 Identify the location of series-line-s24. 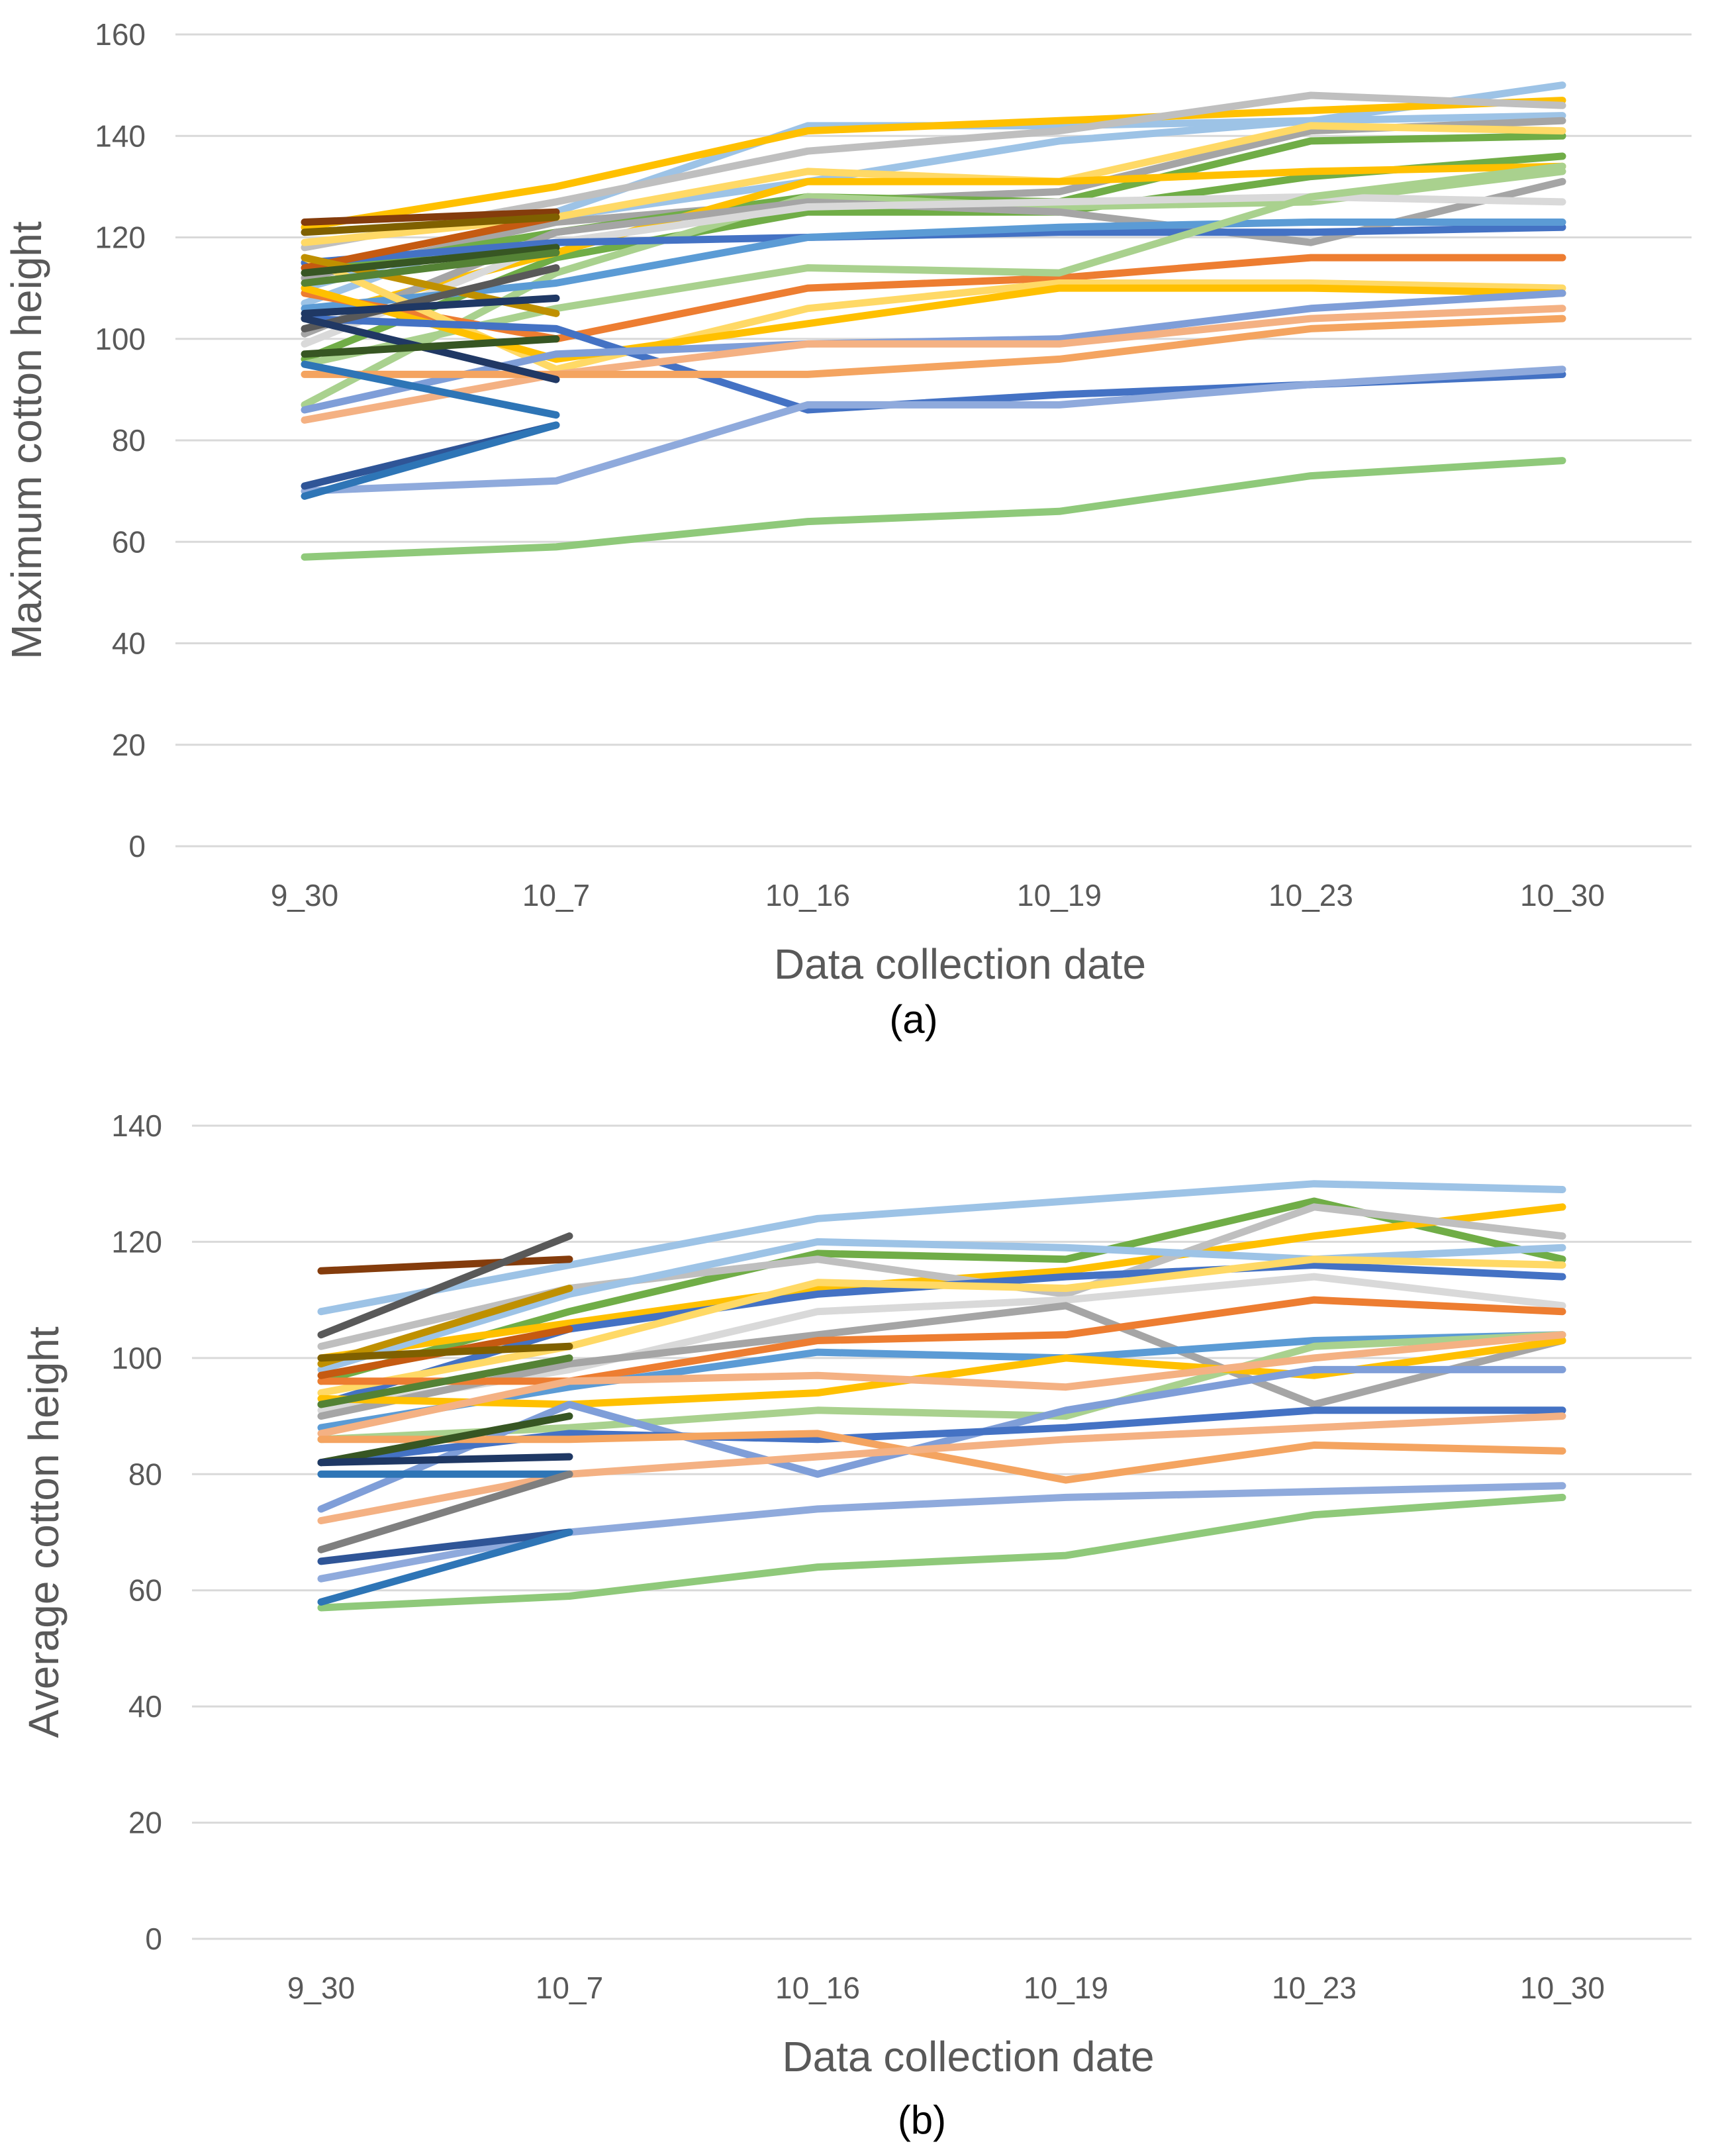
(933, 509).